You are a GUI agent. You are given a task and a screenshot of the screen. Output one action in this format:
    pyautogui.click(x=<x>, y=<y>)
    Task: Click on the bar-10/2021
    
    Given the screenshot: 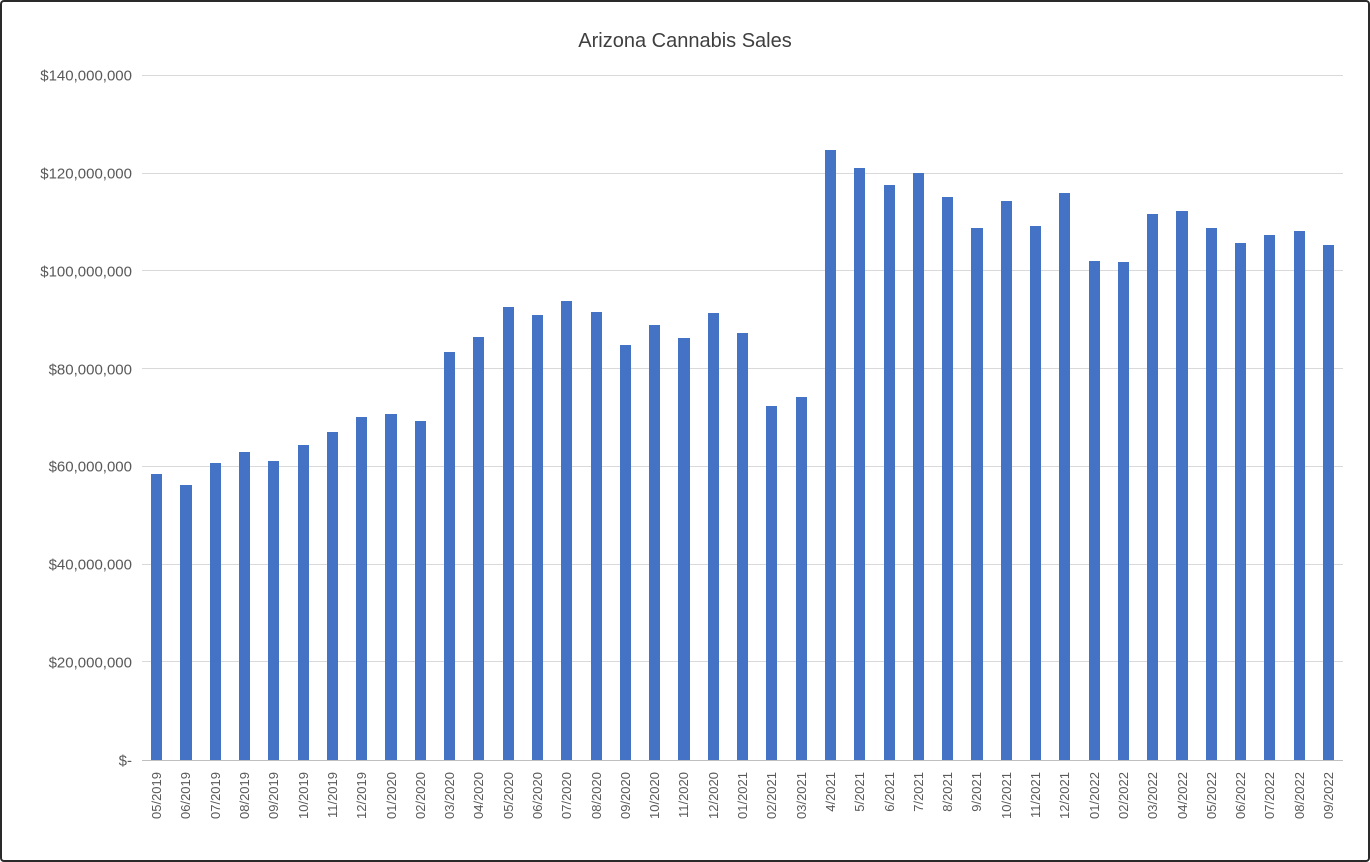 What is the action you would take?
    pyautogui.click(x=1006, y=480)
    